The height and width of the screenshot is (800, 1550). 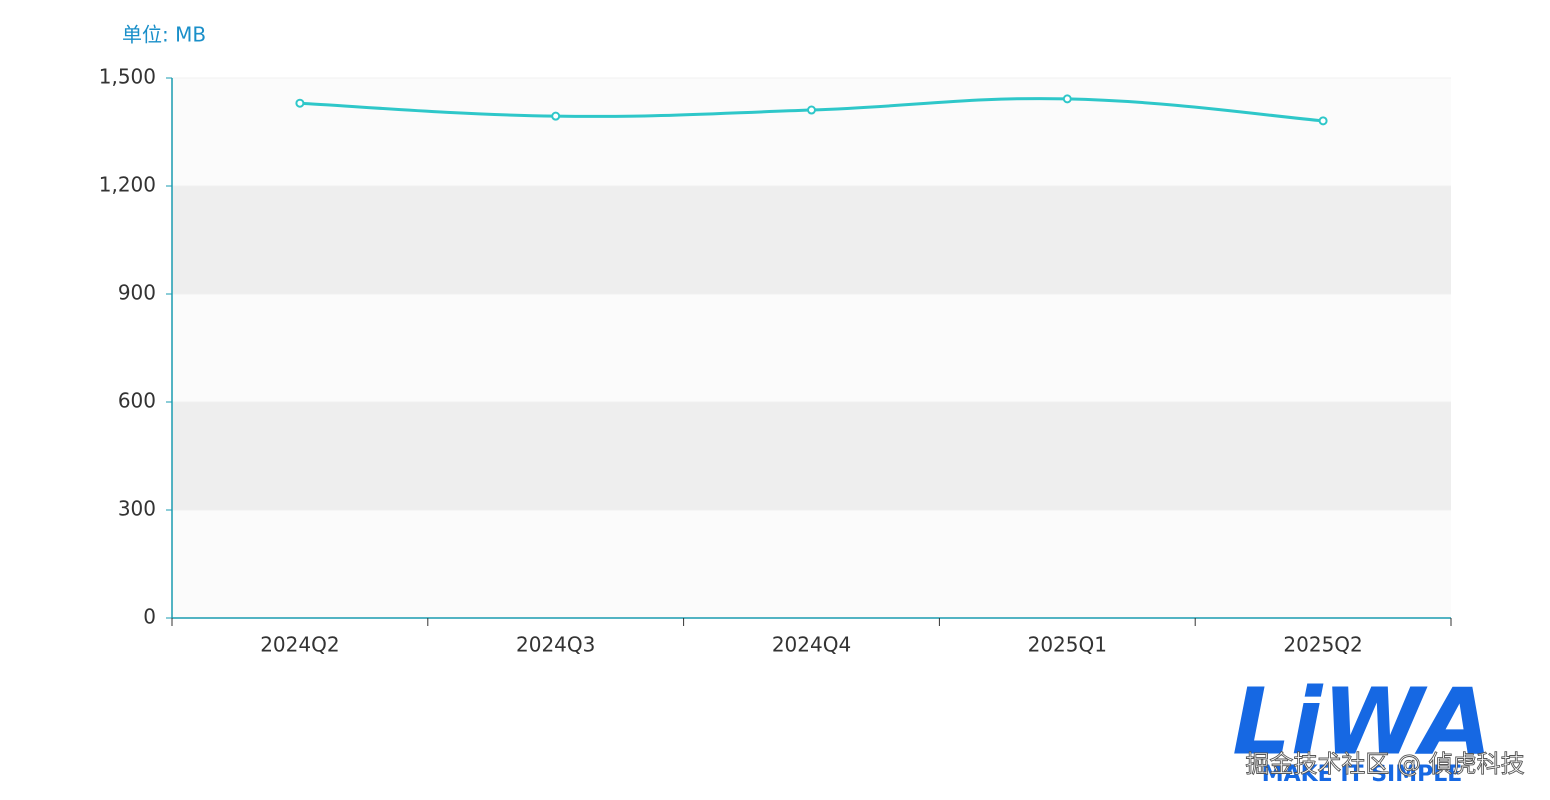 What do you see at coordinates (164, 35) in the screenshot?
I see `y-axis-name: 单位: MB` at bounding box center [164, 35].